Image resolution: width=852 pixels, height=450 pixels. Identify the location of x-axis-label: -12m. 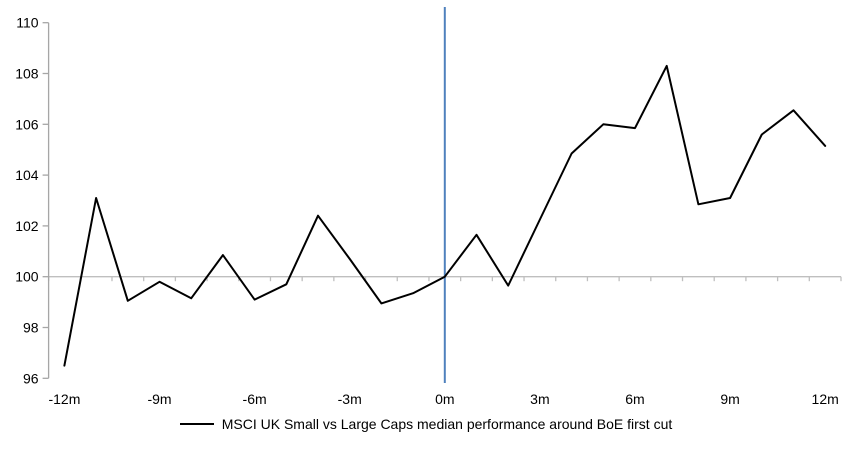
(64, 399).